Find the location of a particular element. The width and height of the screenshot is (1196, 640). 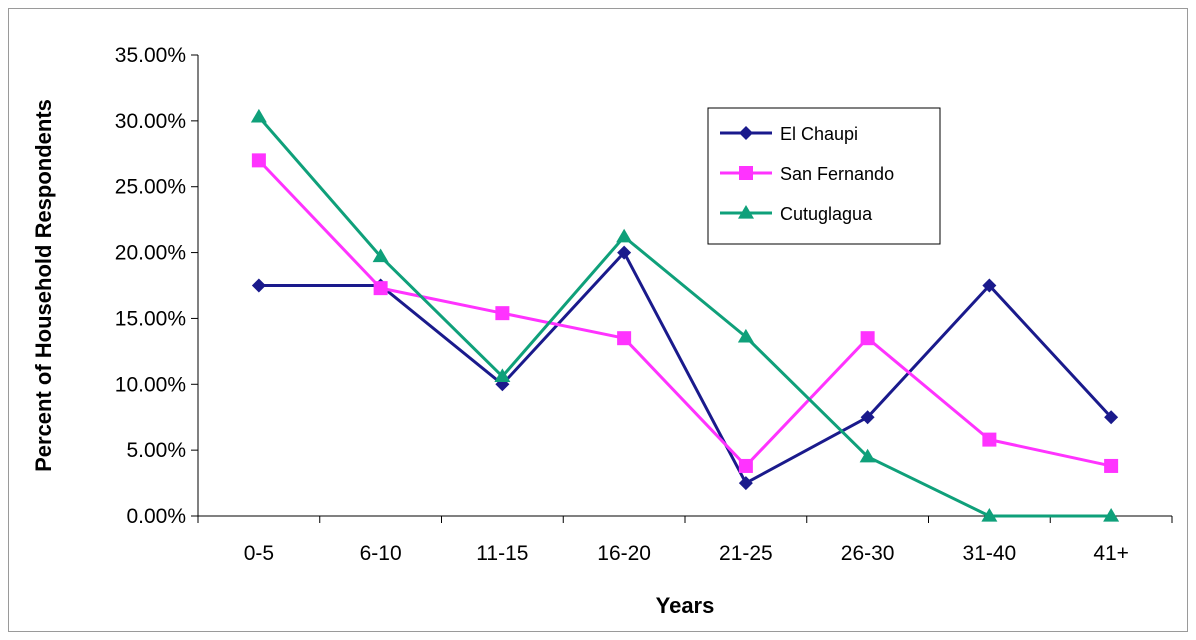

y-tick-label: 5.00% is located at coordinates (156, 450).